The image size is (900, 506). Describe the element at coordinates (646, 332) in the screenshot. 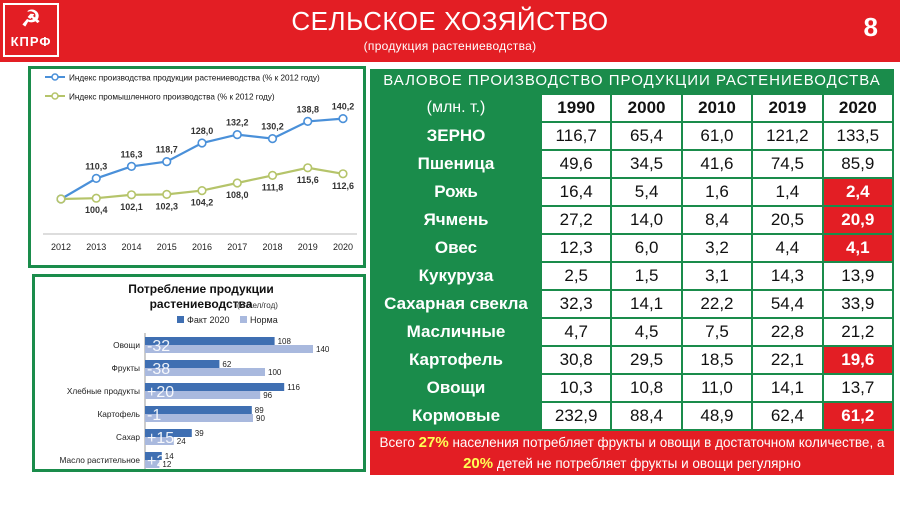

I see `value-cell: 4,5` at that location.